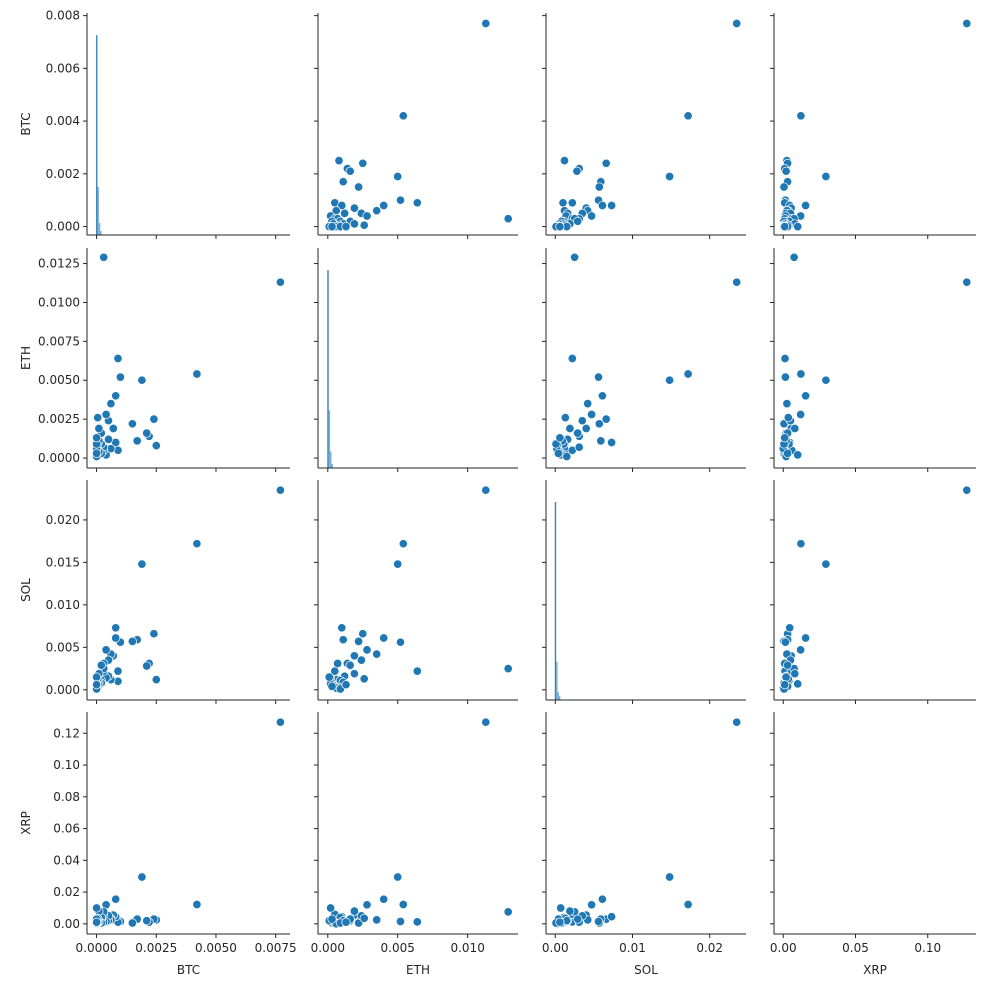  Describe the element at coordinates (646, 970) in the screenshot. I see `x-axis-label-sol: SOL` at that location.